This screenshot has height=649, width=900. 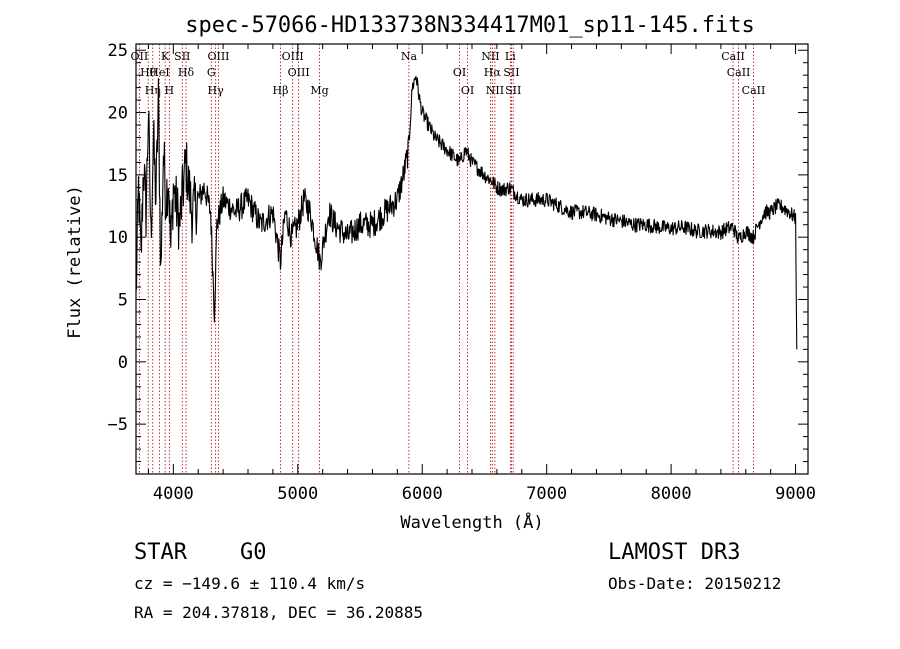 I want to click on line-marker-label: H, so click(x=170, y=90).